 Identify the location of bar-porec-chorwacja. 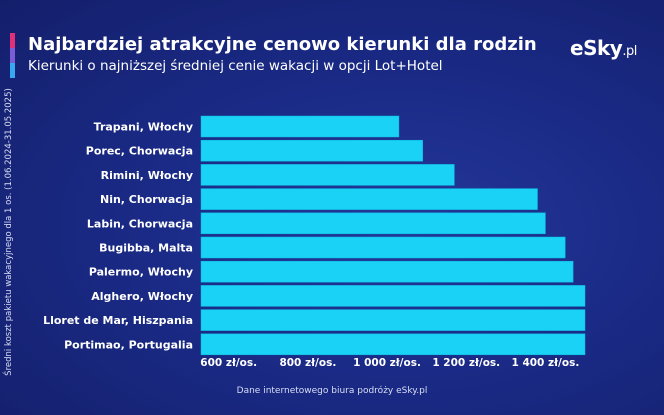
(311, 150).